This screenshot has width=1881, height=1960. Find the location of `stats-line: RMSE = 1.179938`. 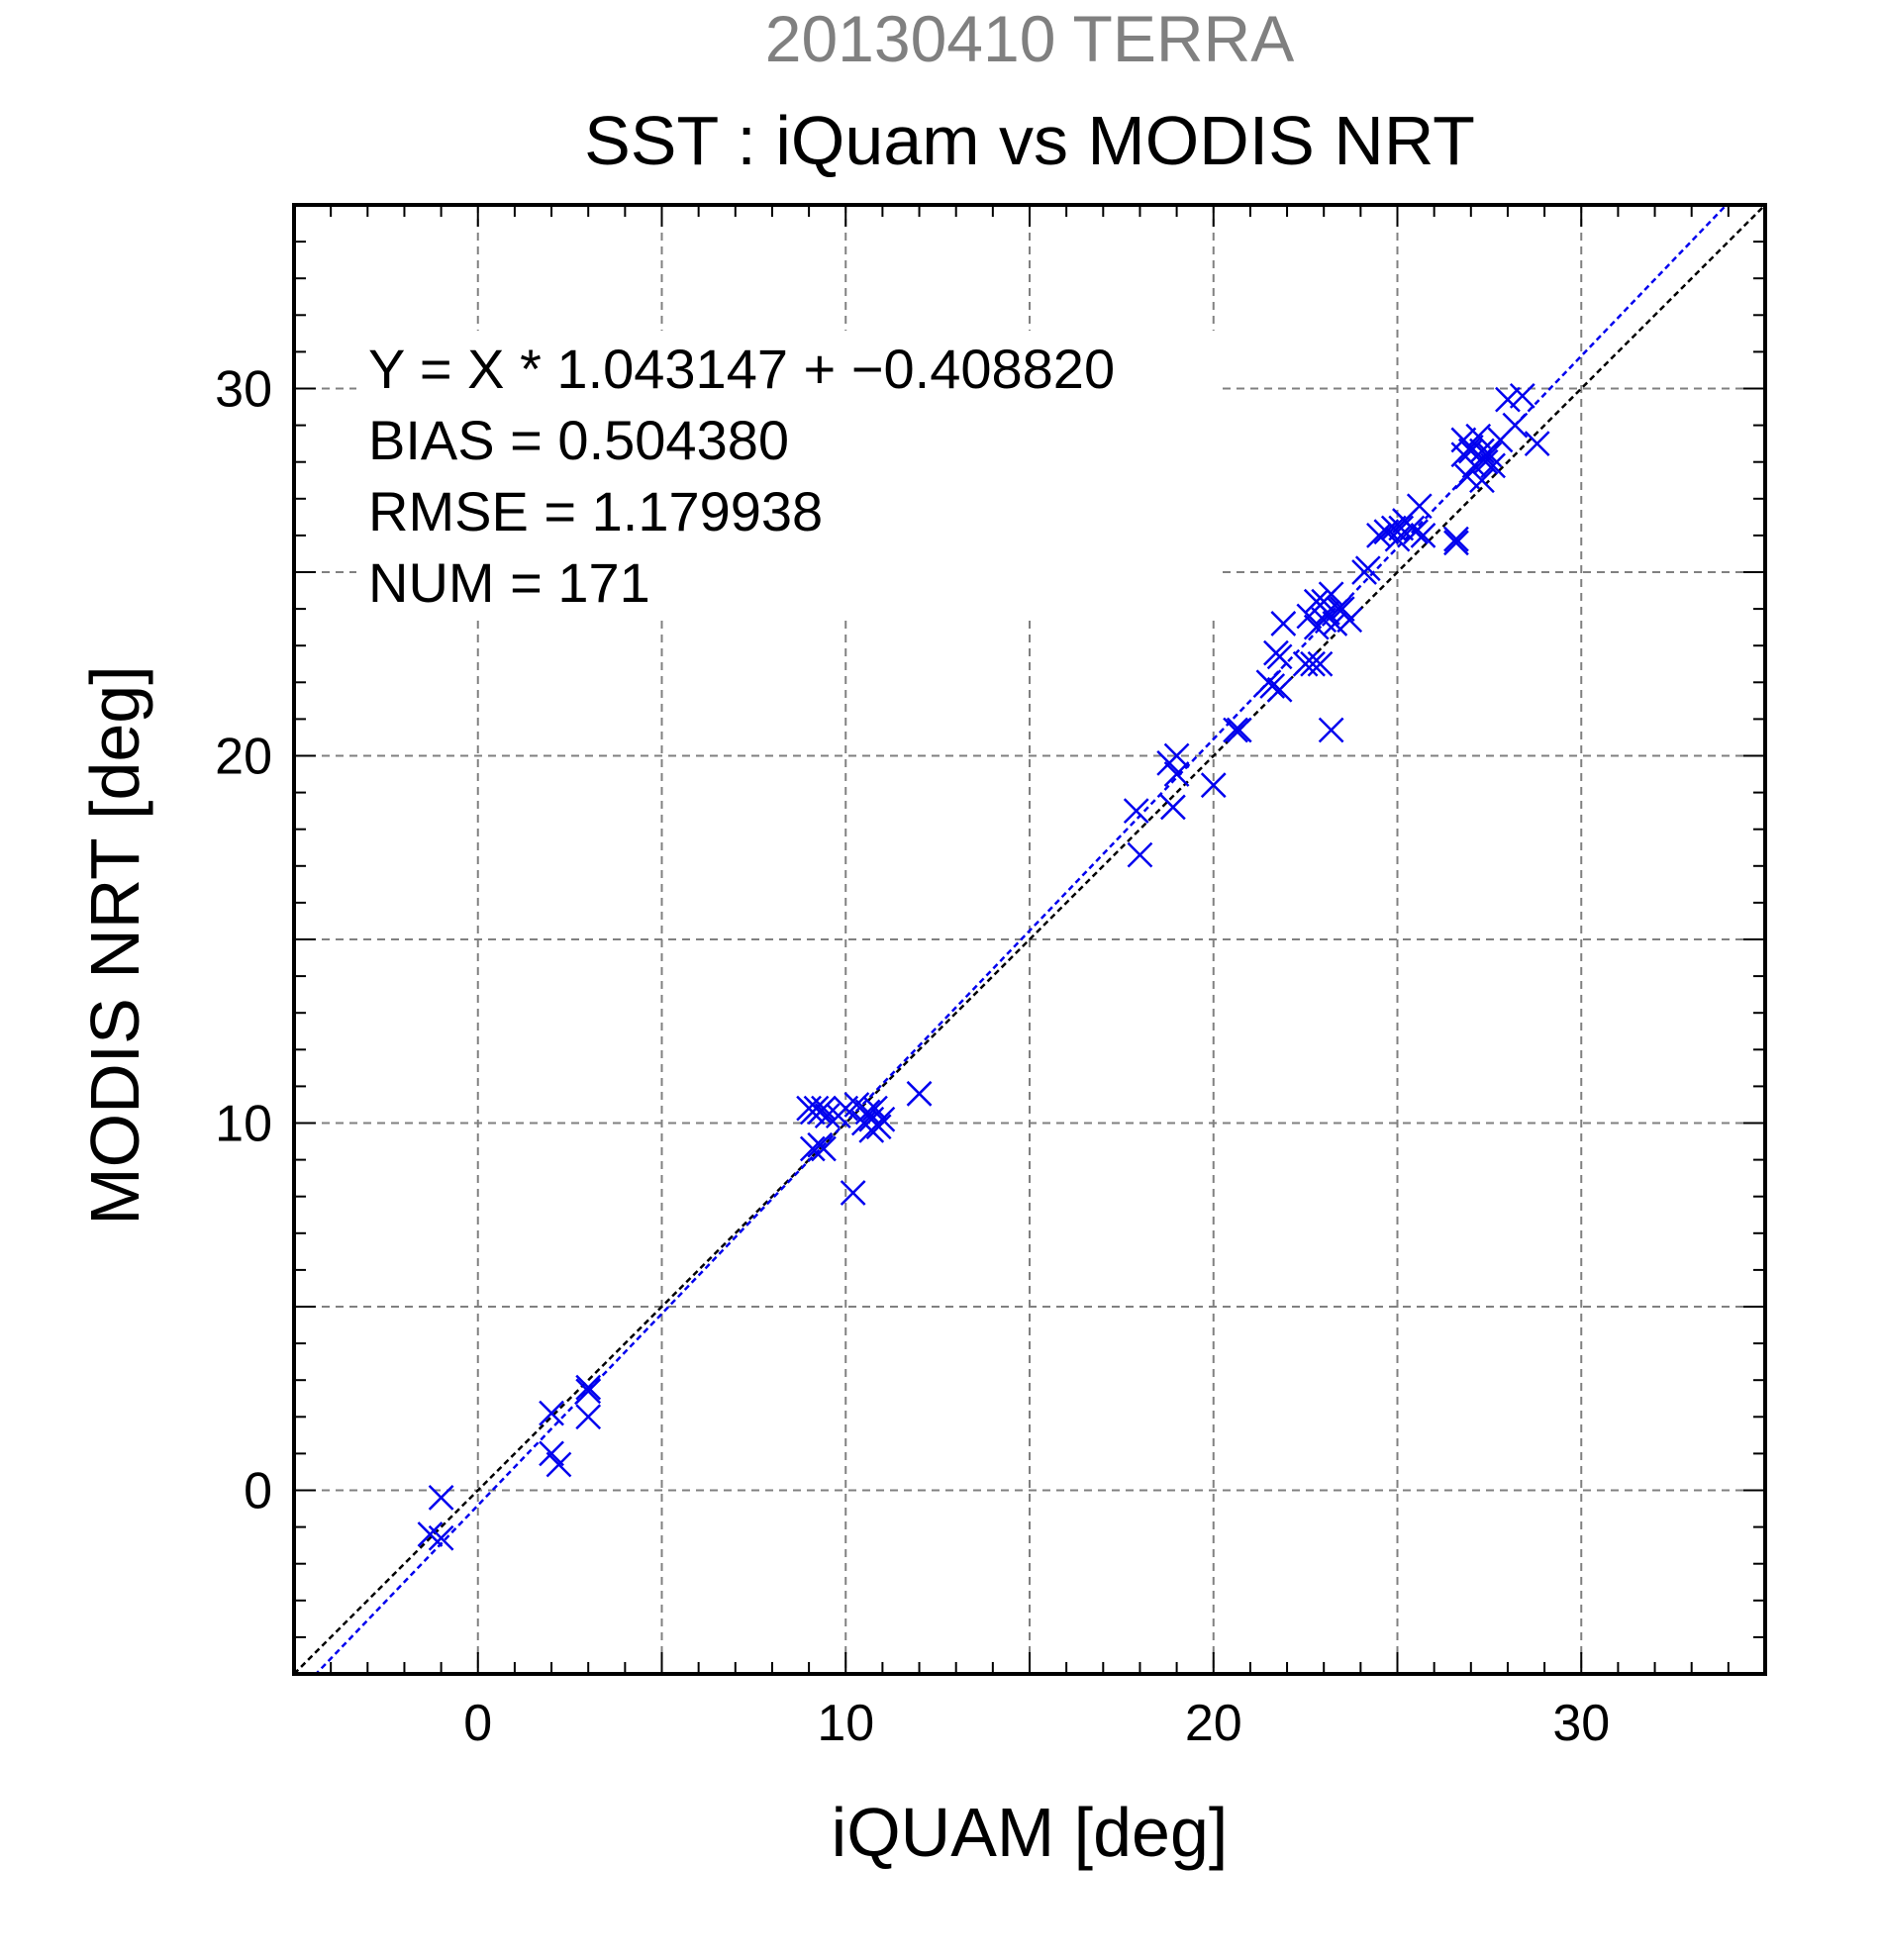

stats-line: RMSE = 1.179938 is located at coordinates (595, 511).